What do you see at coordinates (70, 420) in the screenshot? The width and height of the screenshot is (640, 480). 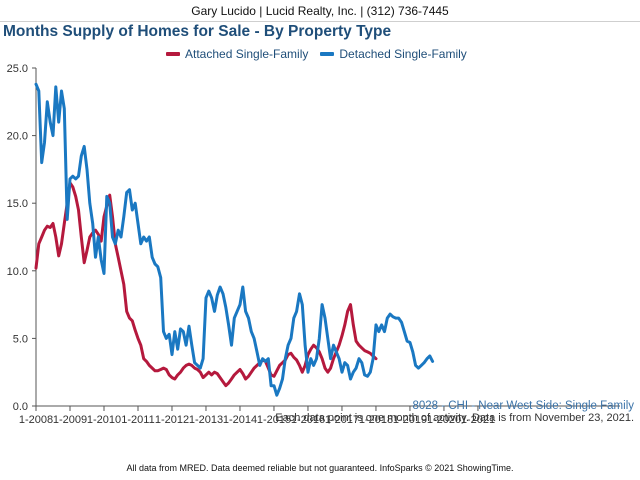 I see `x-tick-label: 1-2009` at bounding box center [70, 420].